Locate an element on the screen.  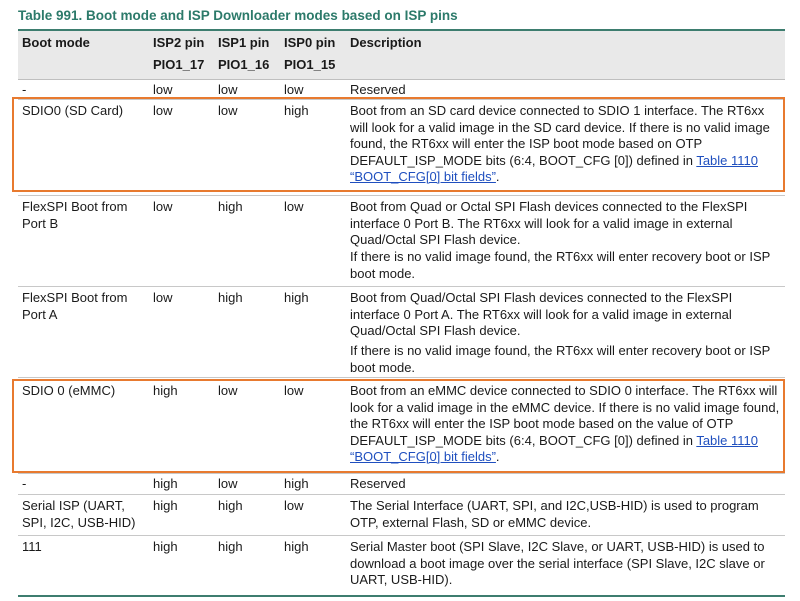
header-isp2: ISP2 pin is located at coordinates (179, 42).